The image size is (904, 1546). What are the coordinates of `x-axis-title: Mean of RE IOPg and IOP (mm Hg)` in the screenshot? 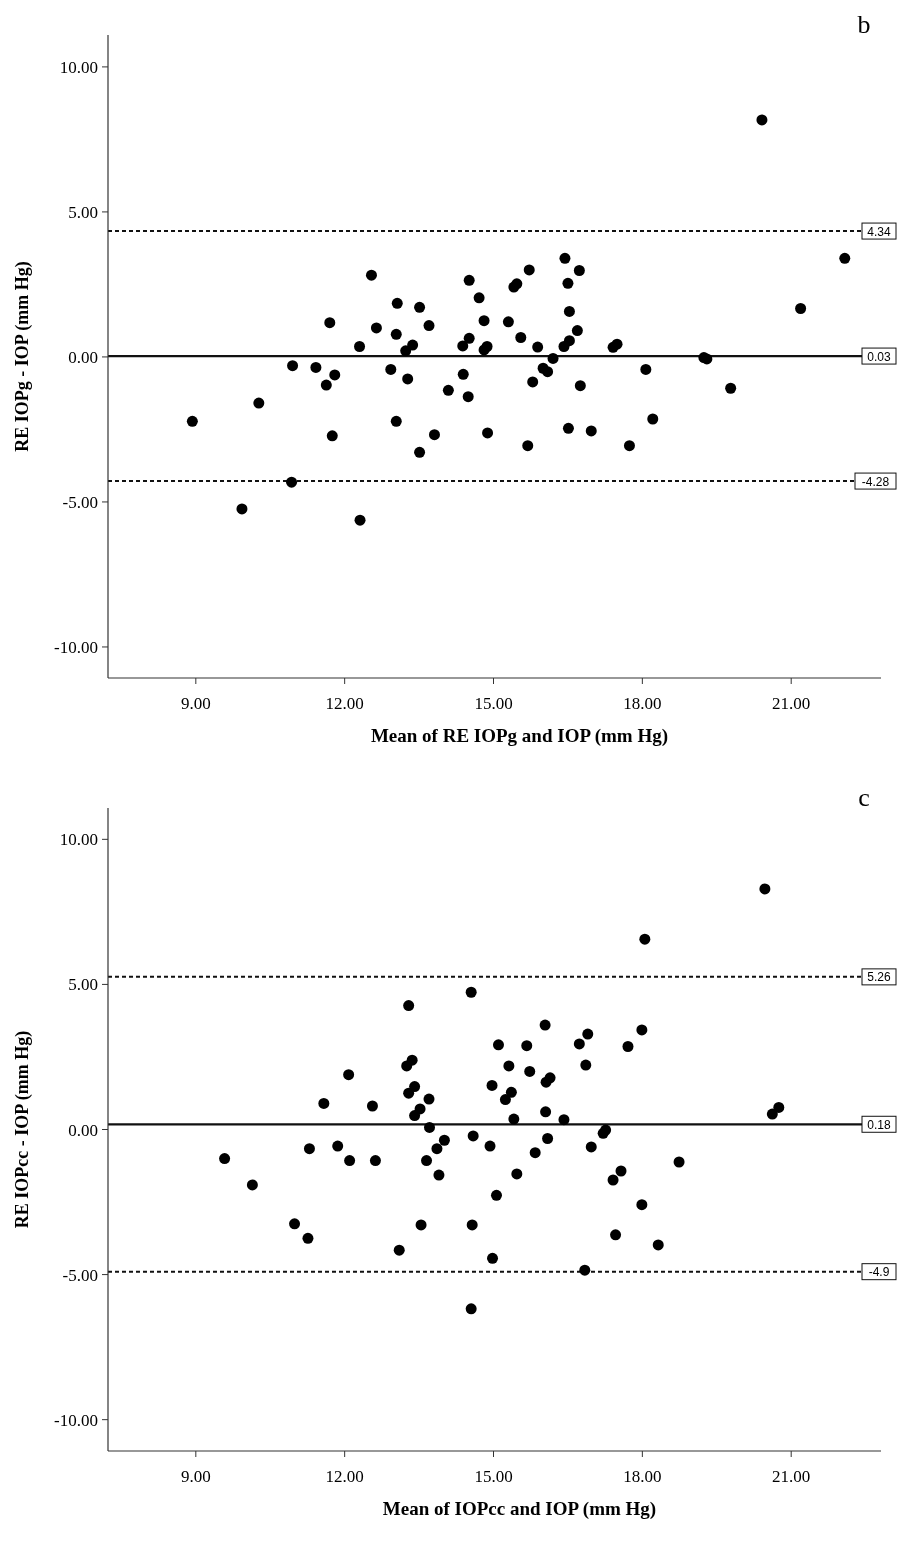 It's located at (519, 736).